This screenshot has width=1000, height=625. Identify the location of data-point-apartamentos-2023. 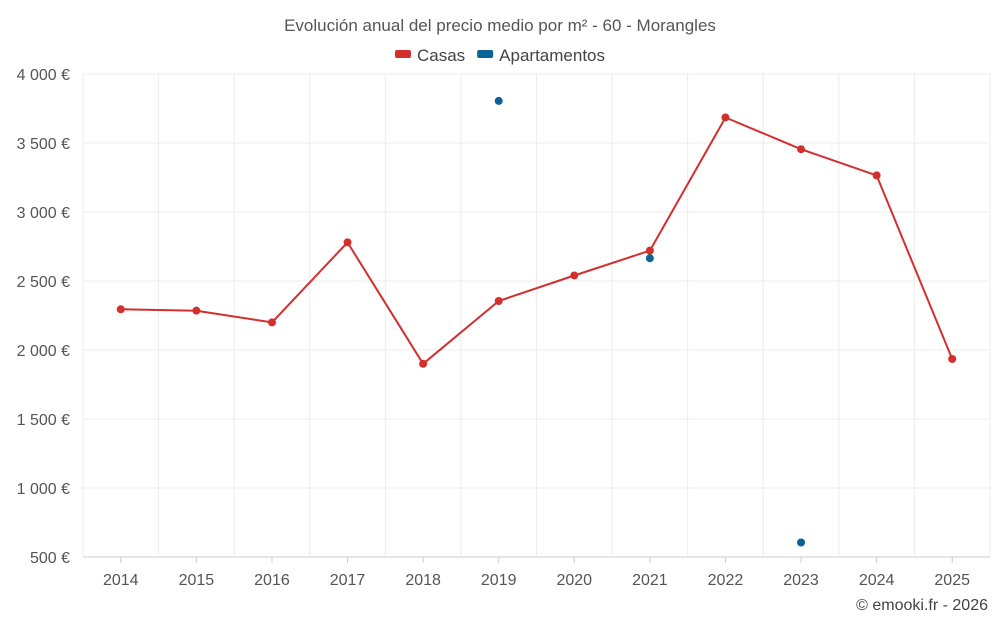
(801, 542).